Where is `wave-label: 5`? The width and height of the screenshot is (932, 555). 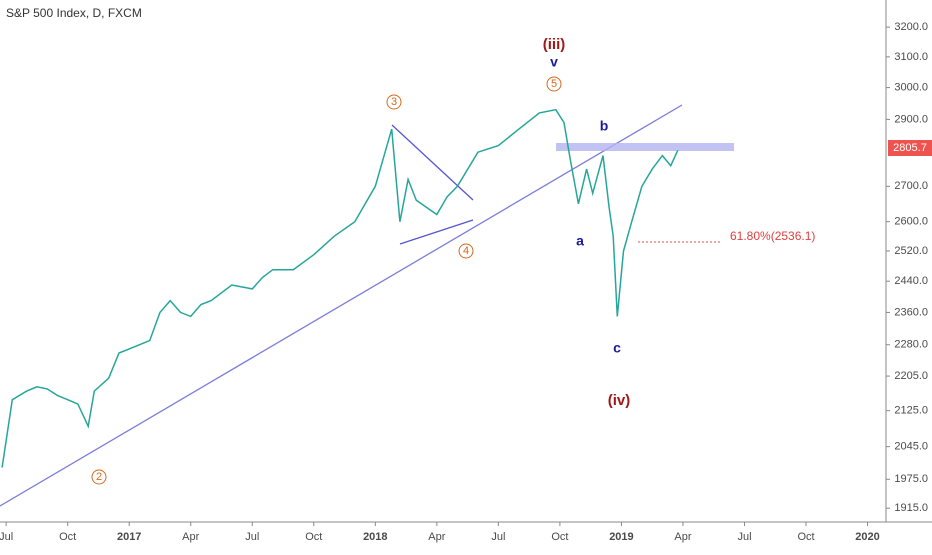
wave-label: 5 is located at coordinates (554, 84).